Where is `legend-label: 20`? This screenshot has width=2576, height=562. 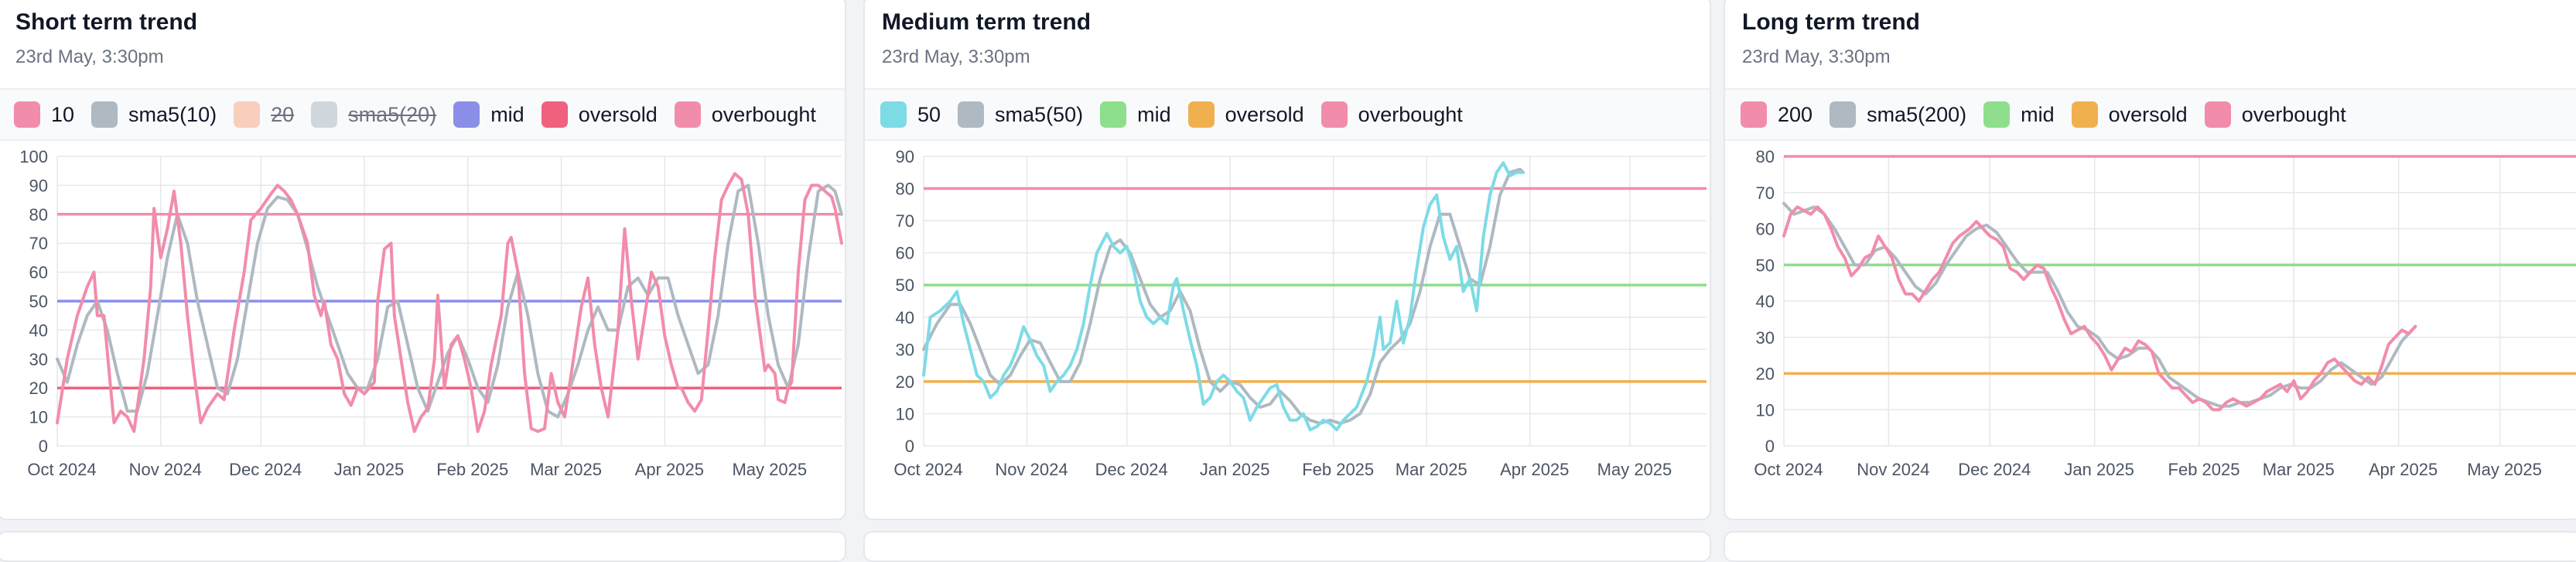 legend-label: 20 is located at coordinates (283, 114).